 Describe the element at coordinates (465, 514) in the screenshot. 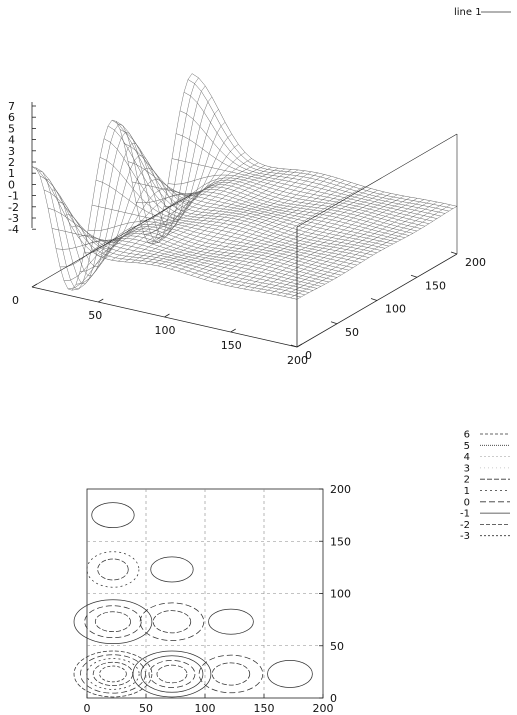

I see `legend-label: -1` at that location.